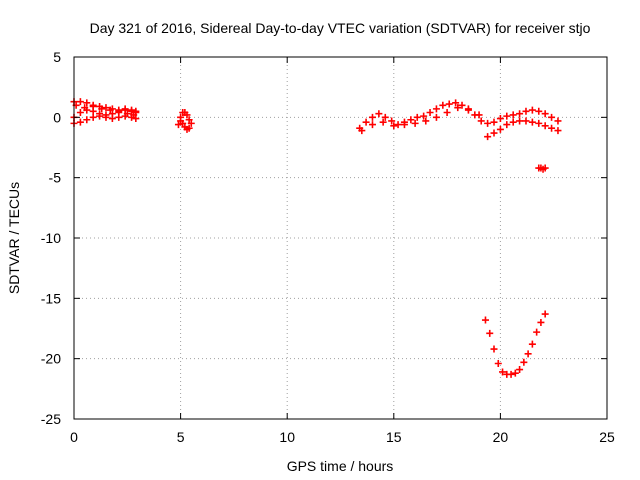 Image resolution: width=640 pixels, height=480 pixels. I want to click on x-tick-label: 10, so click(287, 437).